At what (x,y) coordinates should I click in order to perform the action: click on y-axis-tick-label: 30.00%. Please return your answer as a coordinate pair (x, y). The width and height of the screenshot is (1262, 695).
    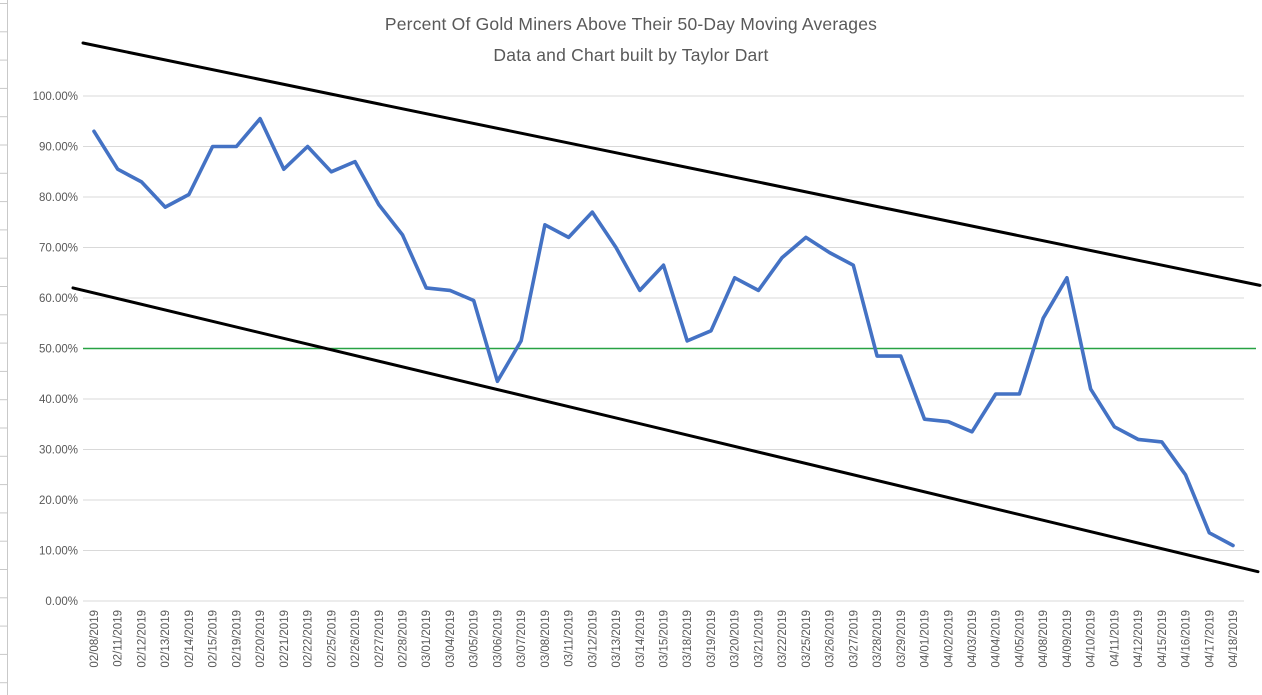
    Looking at the image, I should click on (58, 451).